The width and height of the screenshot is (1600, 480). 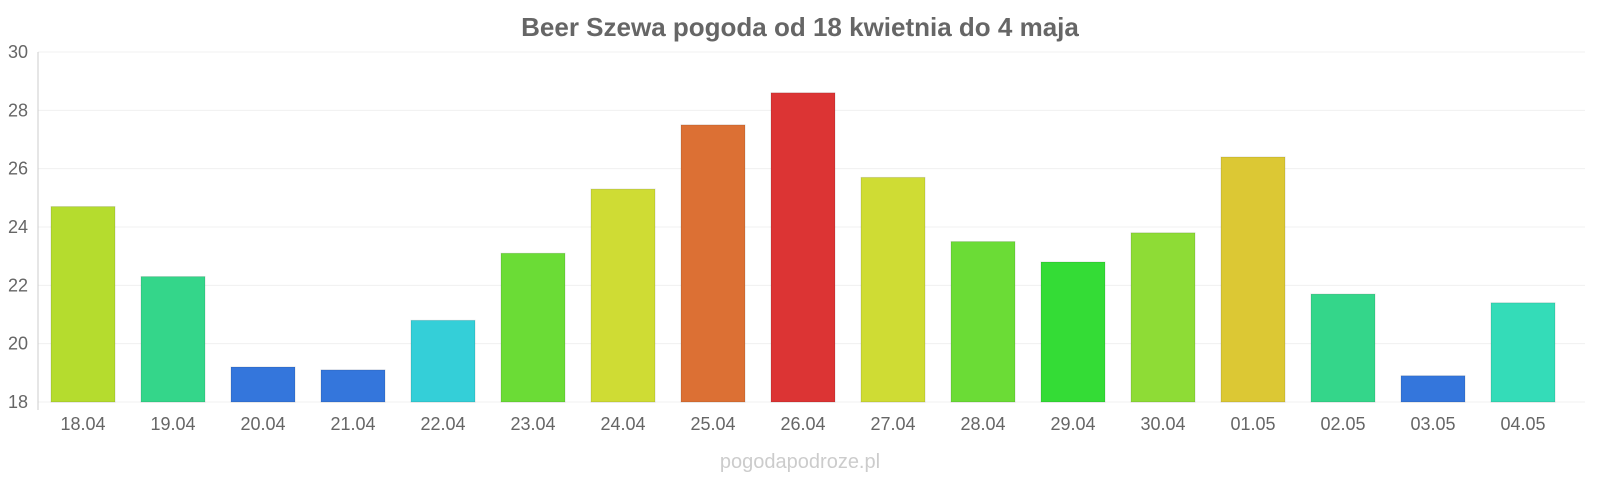 I want to click on x-tick-label: 28.04, so click(x=982, y=424).